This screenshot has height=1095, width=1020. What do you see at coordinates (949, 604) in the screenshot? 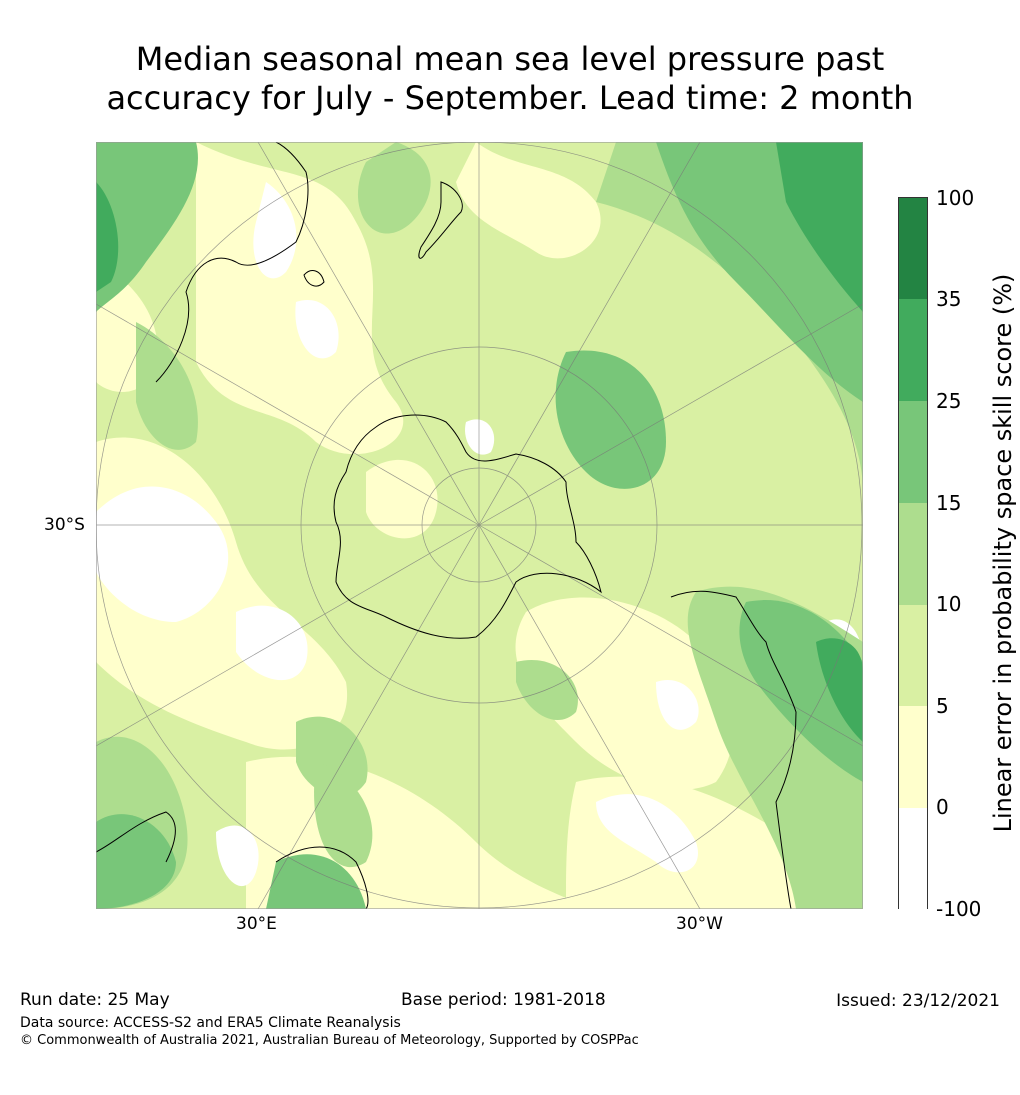
I see `colorbar-tick: 10` at bounding box center [949, 604].